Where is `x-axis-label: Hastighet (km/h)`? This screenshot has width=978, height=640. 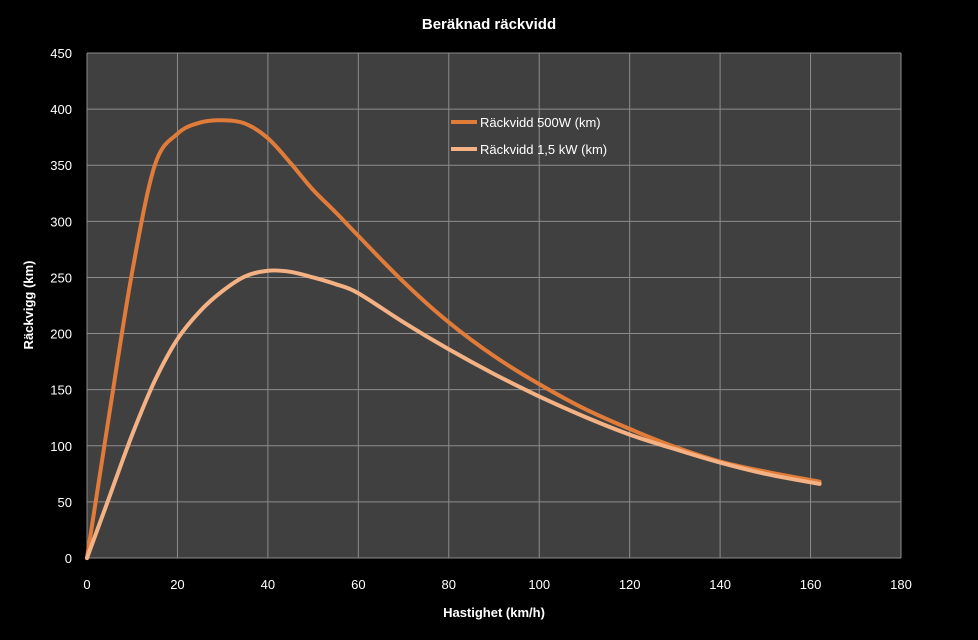
x-axis-label: Hastighet (km/h) is located at coordinates (494, 612).